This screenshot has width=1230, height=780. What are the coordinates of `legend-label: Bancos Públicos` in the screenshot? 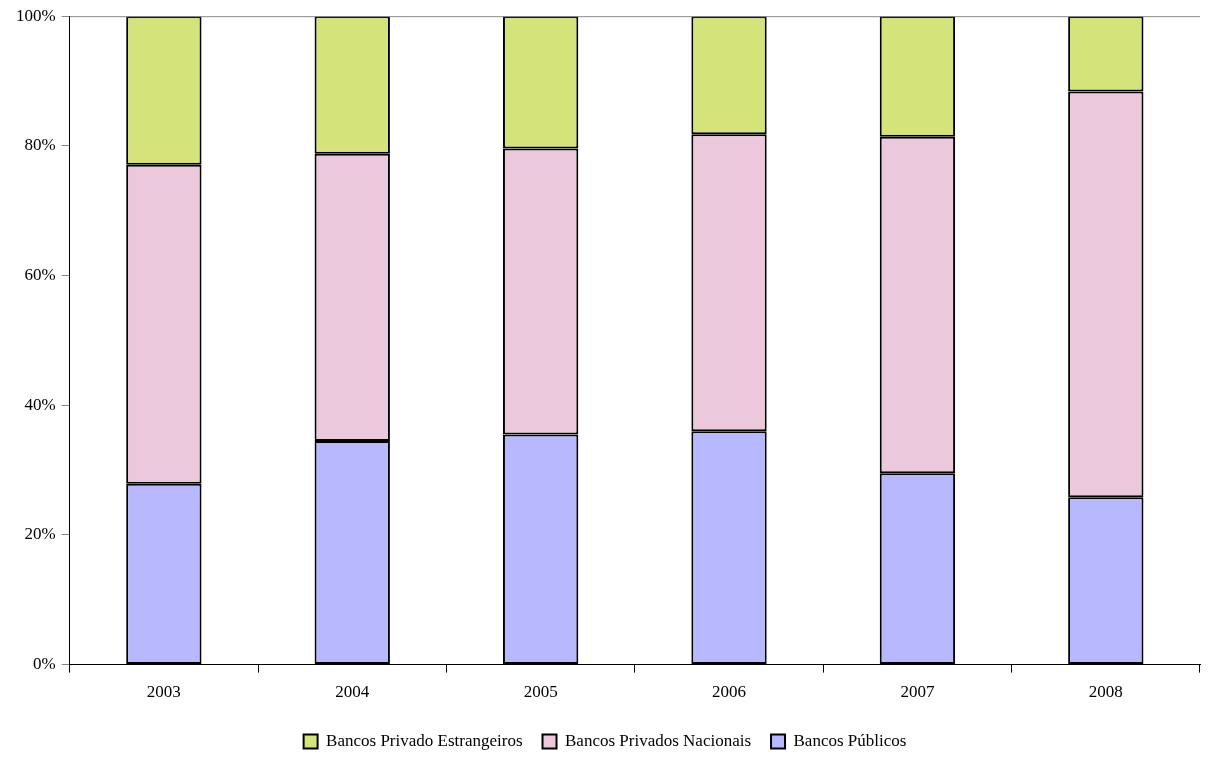 It's located at (850, 740).